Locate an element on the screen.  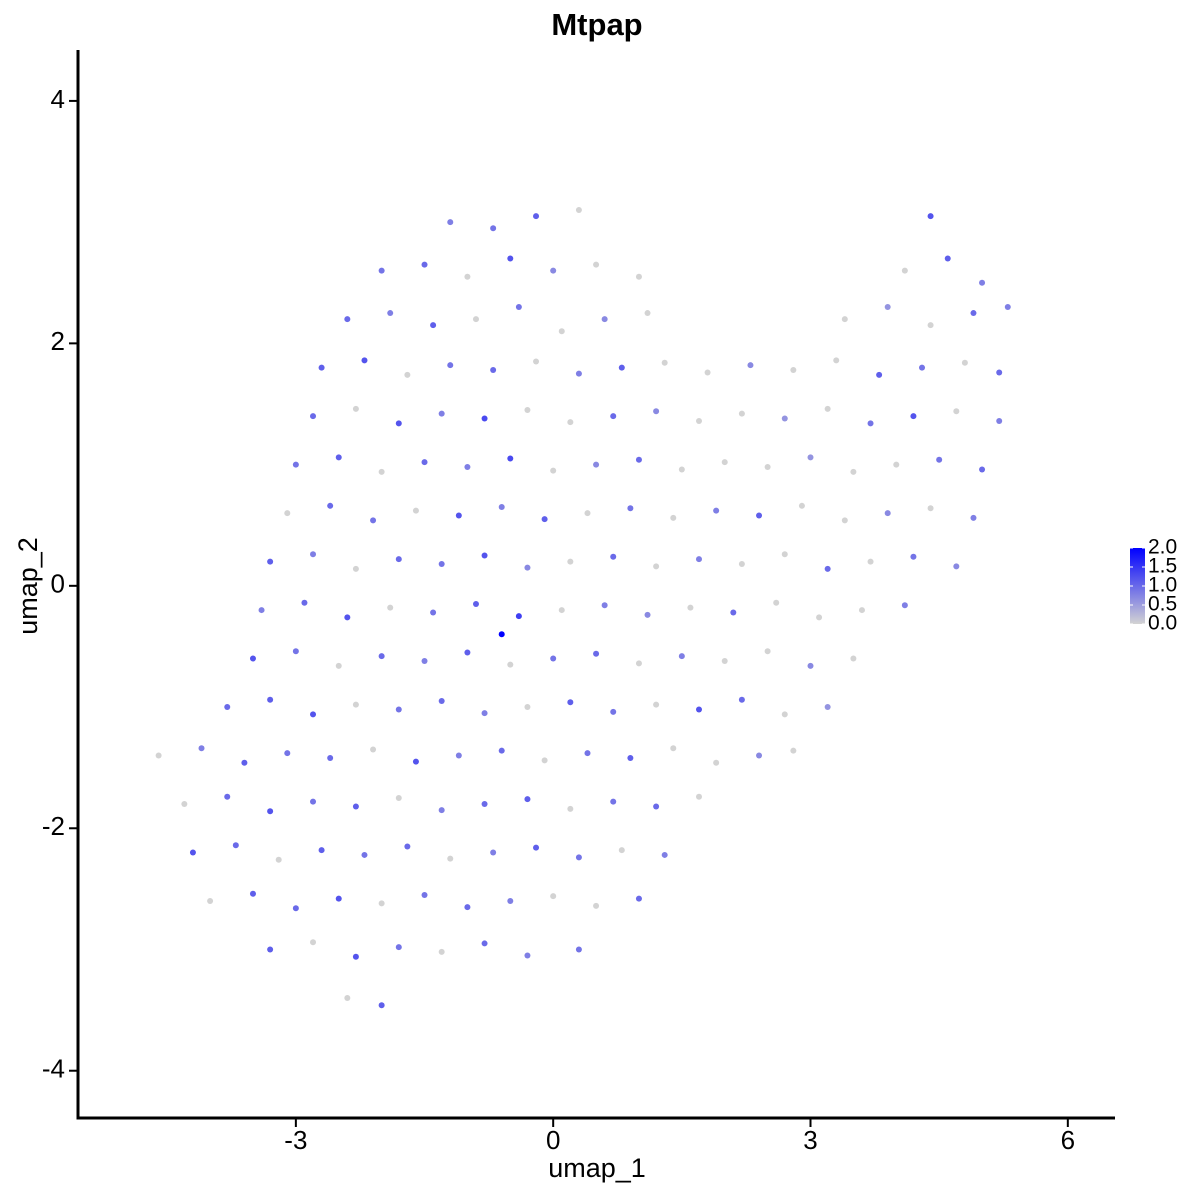
y-tick-label: 2 is located at coordinates (58, 341).